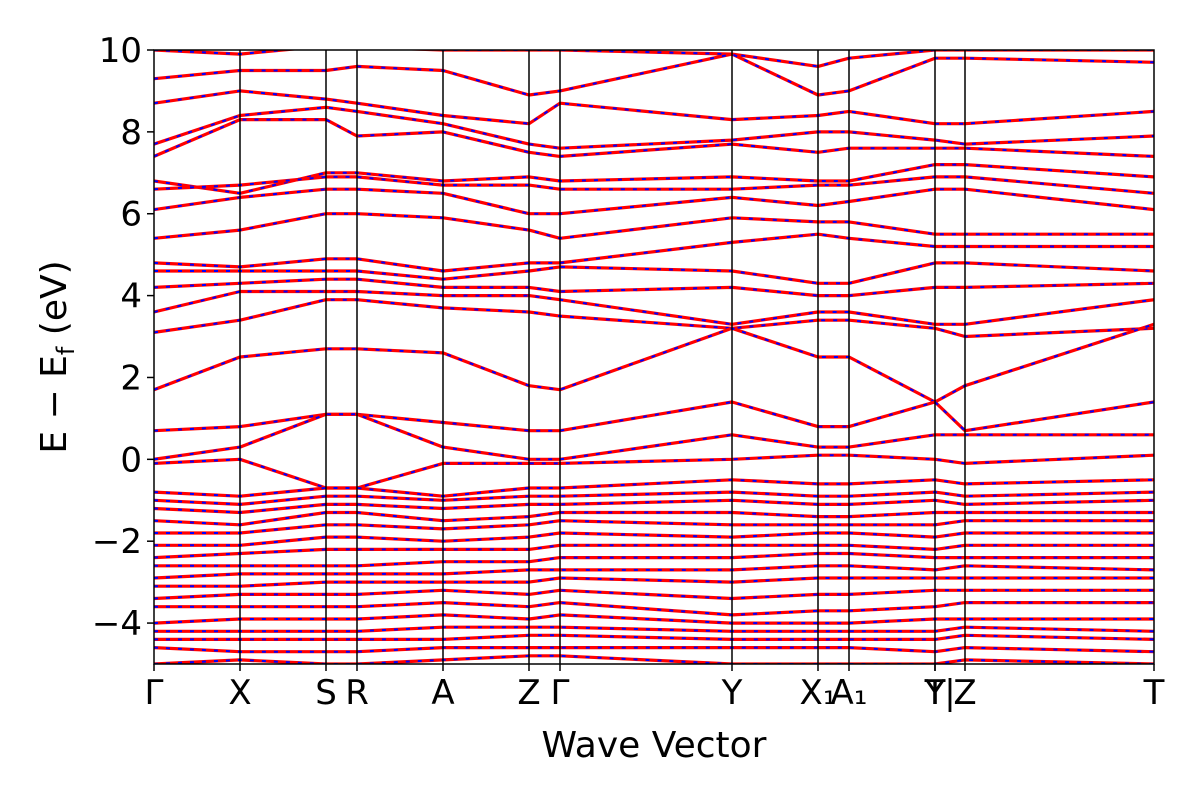  I want to click on y-axis-ticks-group: −4 −2 0 2 4 6 8 10, so click(123, 337).